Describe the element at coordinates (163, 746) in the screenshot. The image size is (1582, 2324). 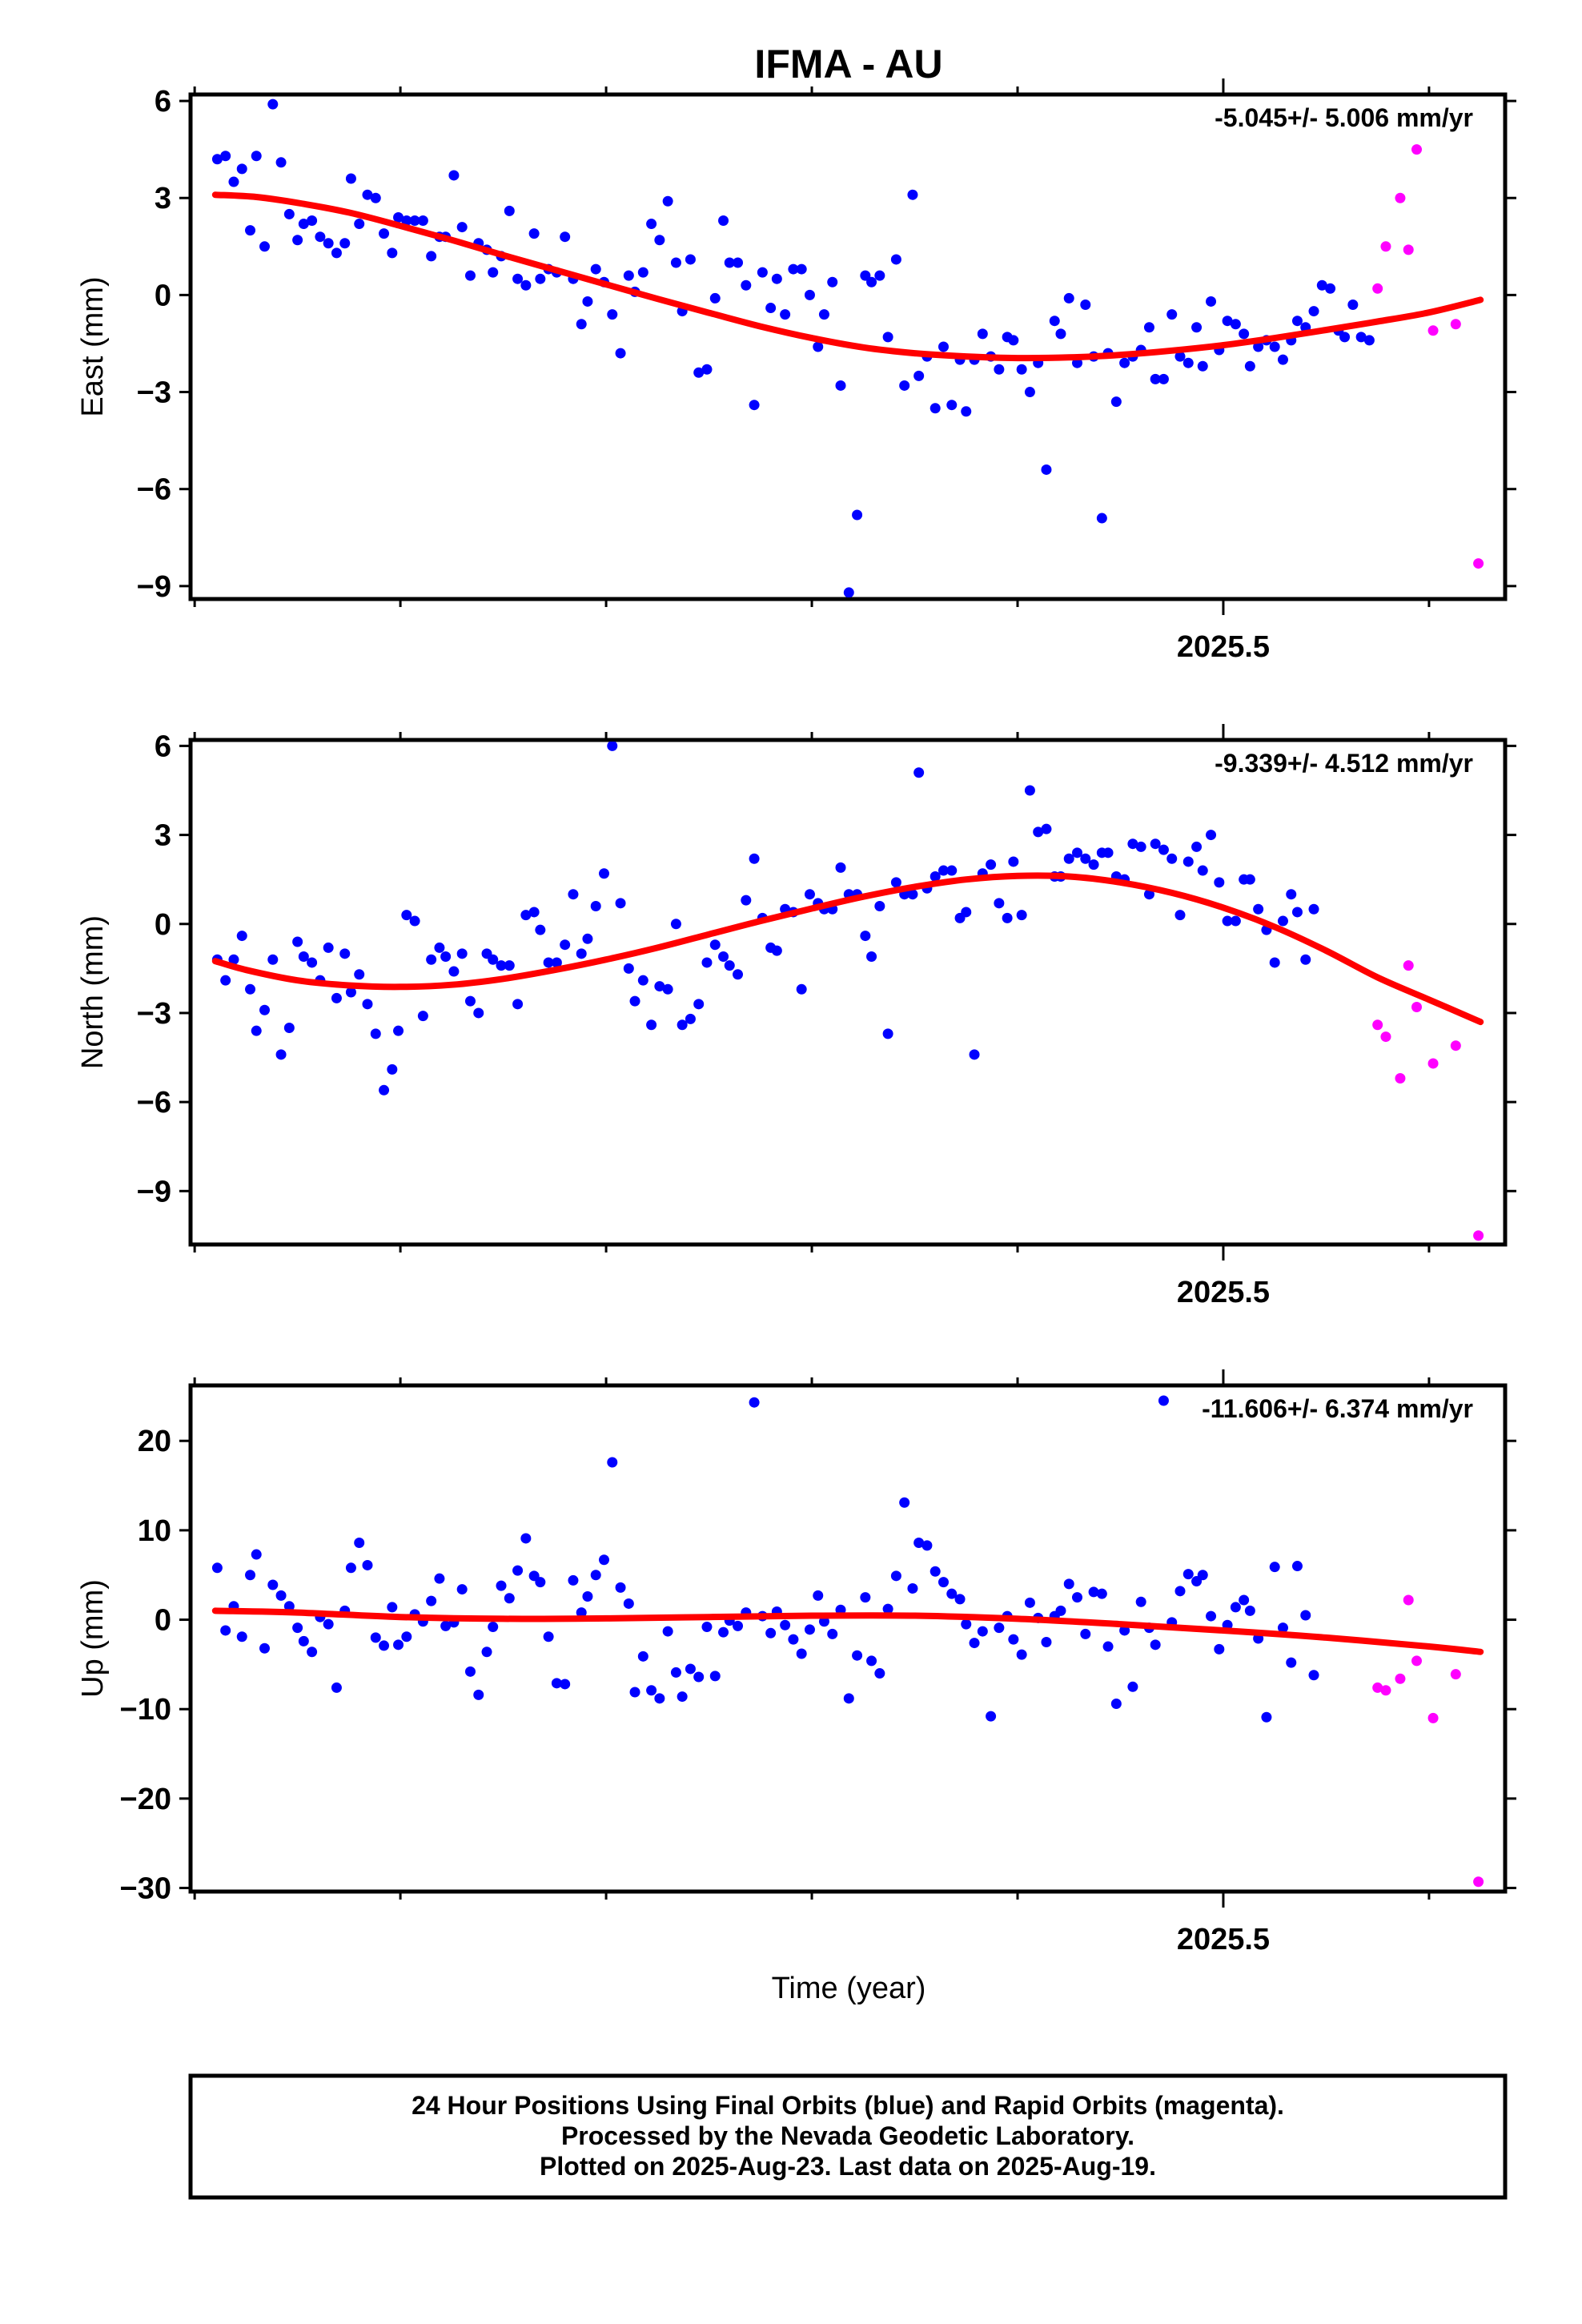
I see `y-tick-label: 6` at that location.